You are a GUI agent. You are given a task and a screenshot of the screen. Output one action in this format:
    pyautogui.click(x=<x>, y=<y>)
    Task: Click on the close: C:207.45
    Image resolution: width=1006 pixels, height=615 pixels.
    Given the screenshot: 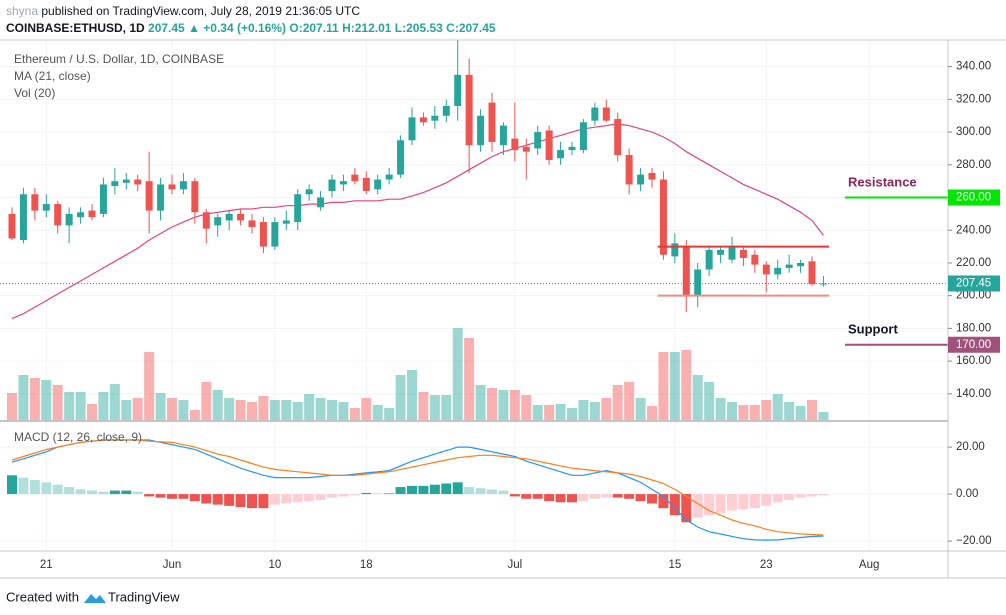 What is the action you would take?
    pyautogui.click(x=471, y=28)
    